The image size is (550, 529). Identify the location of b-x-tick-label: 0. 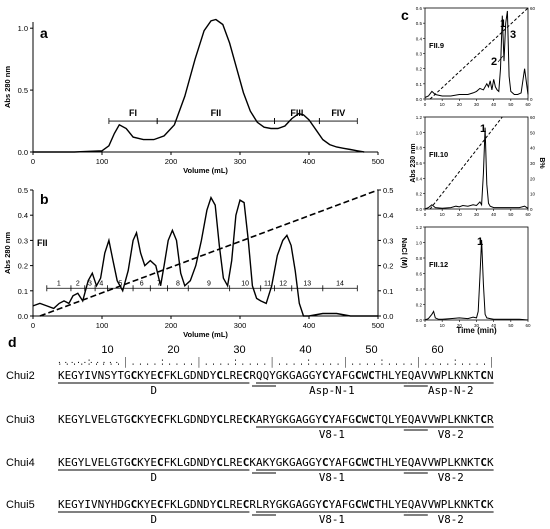
(33, 325).